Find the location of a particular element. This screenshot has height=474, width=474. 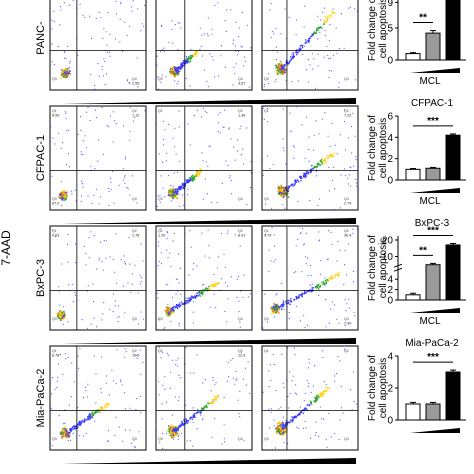

significance-marker: *** is located at coordinates (433, 357).